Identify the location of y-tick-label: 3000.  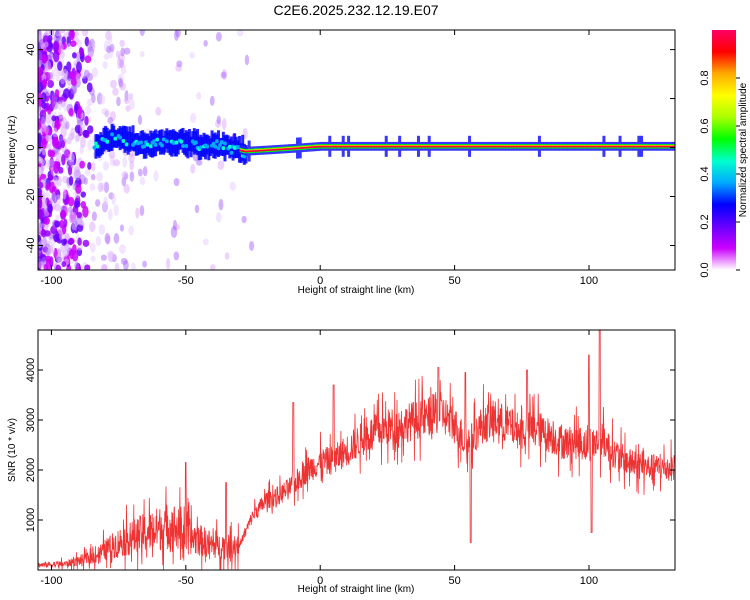
(31, 420).